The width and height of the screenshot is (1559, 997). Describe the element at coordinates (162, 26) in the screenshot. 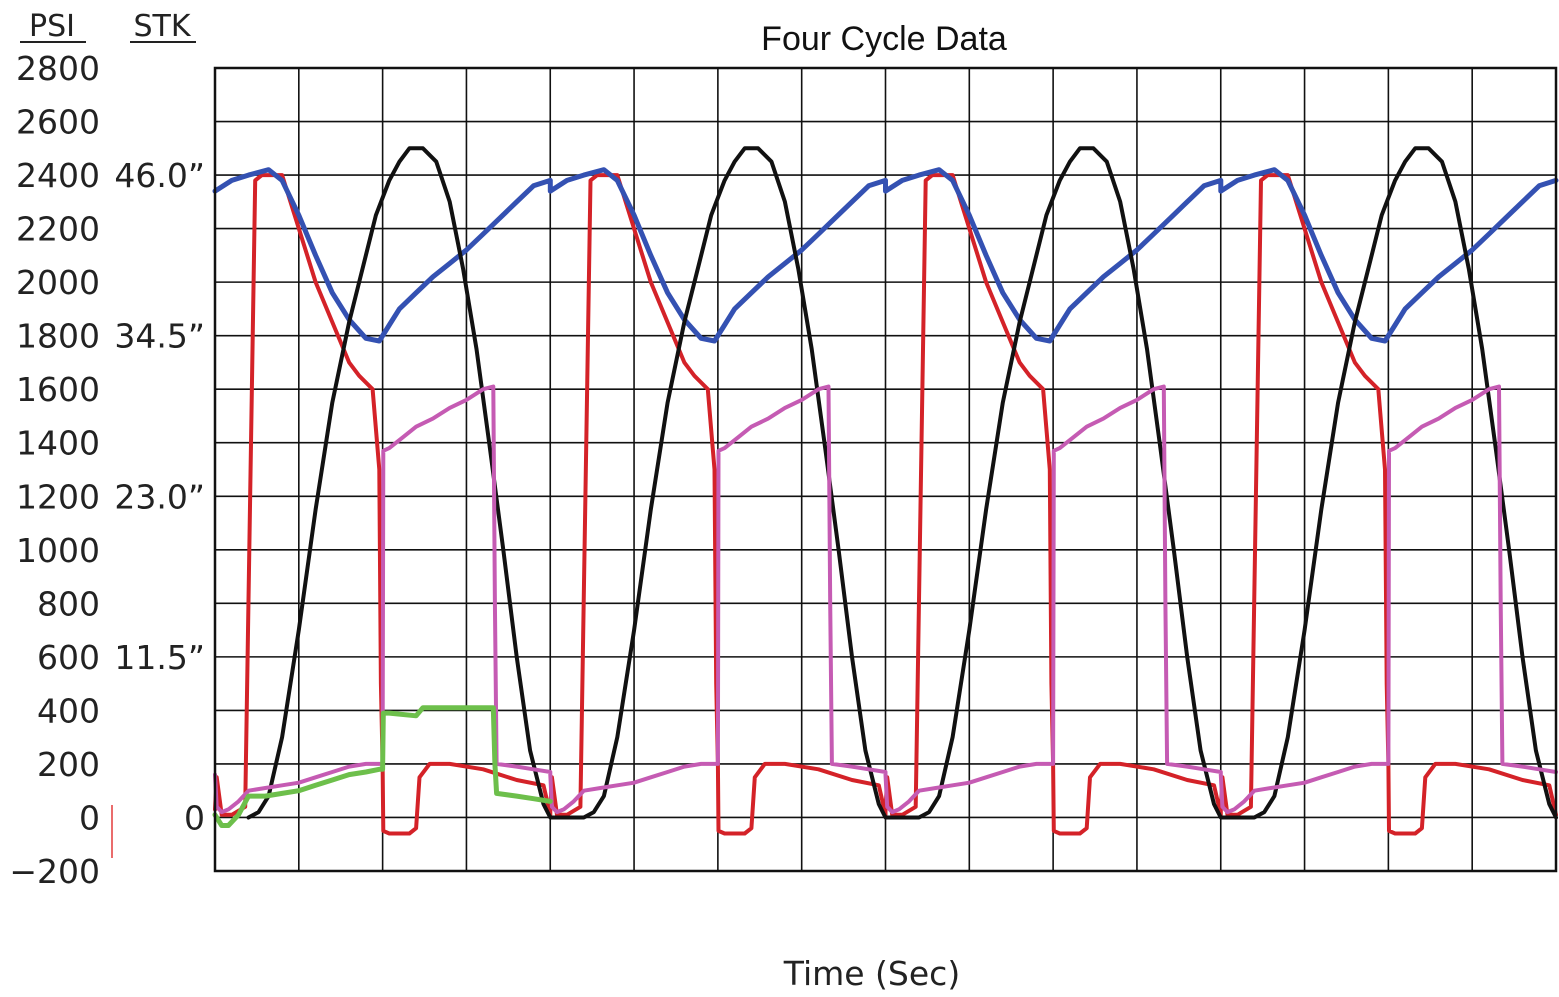

I see `y-axis-label-stroke: STK` at that location.